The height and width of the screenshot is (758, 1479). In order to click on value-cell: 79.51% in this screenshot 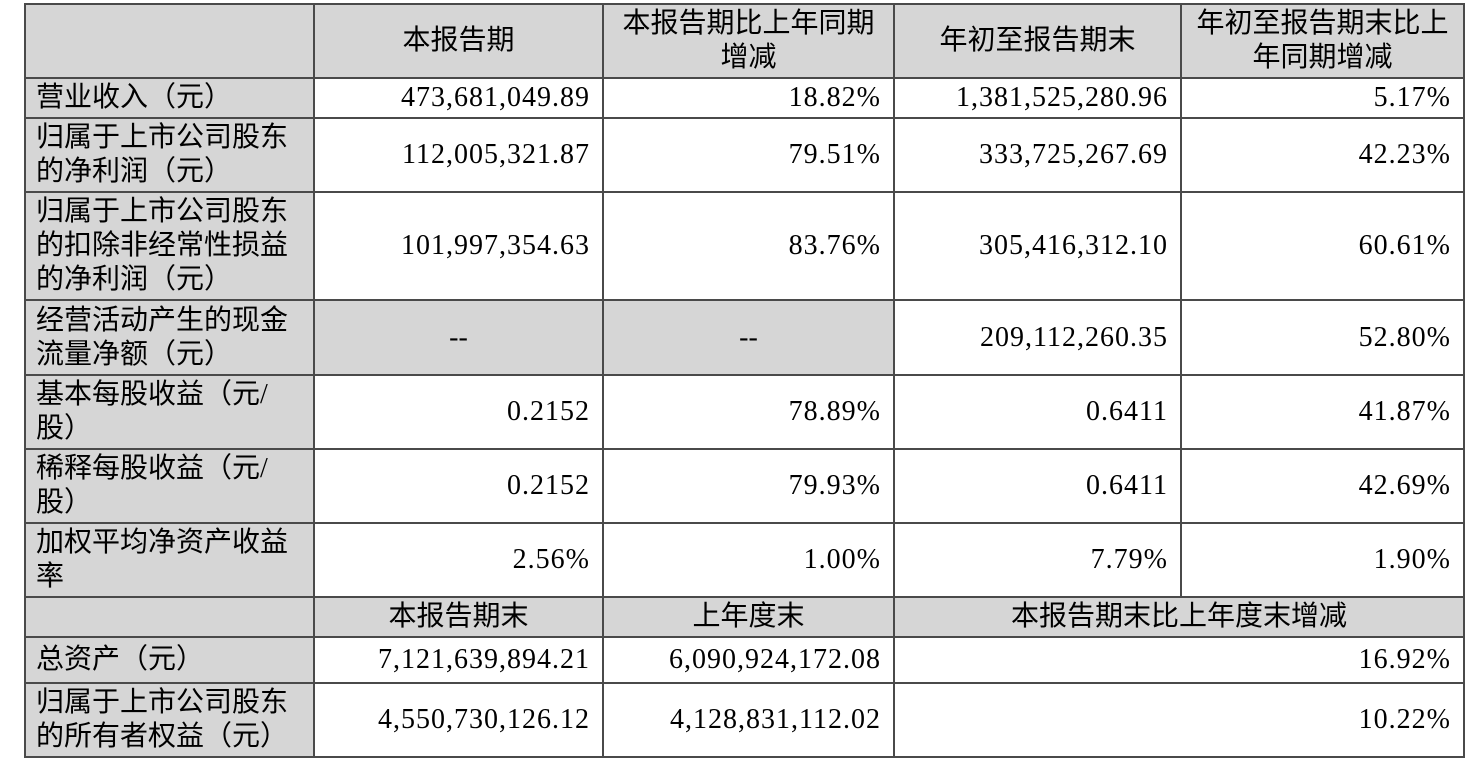, I will do `click(748, 155)`.